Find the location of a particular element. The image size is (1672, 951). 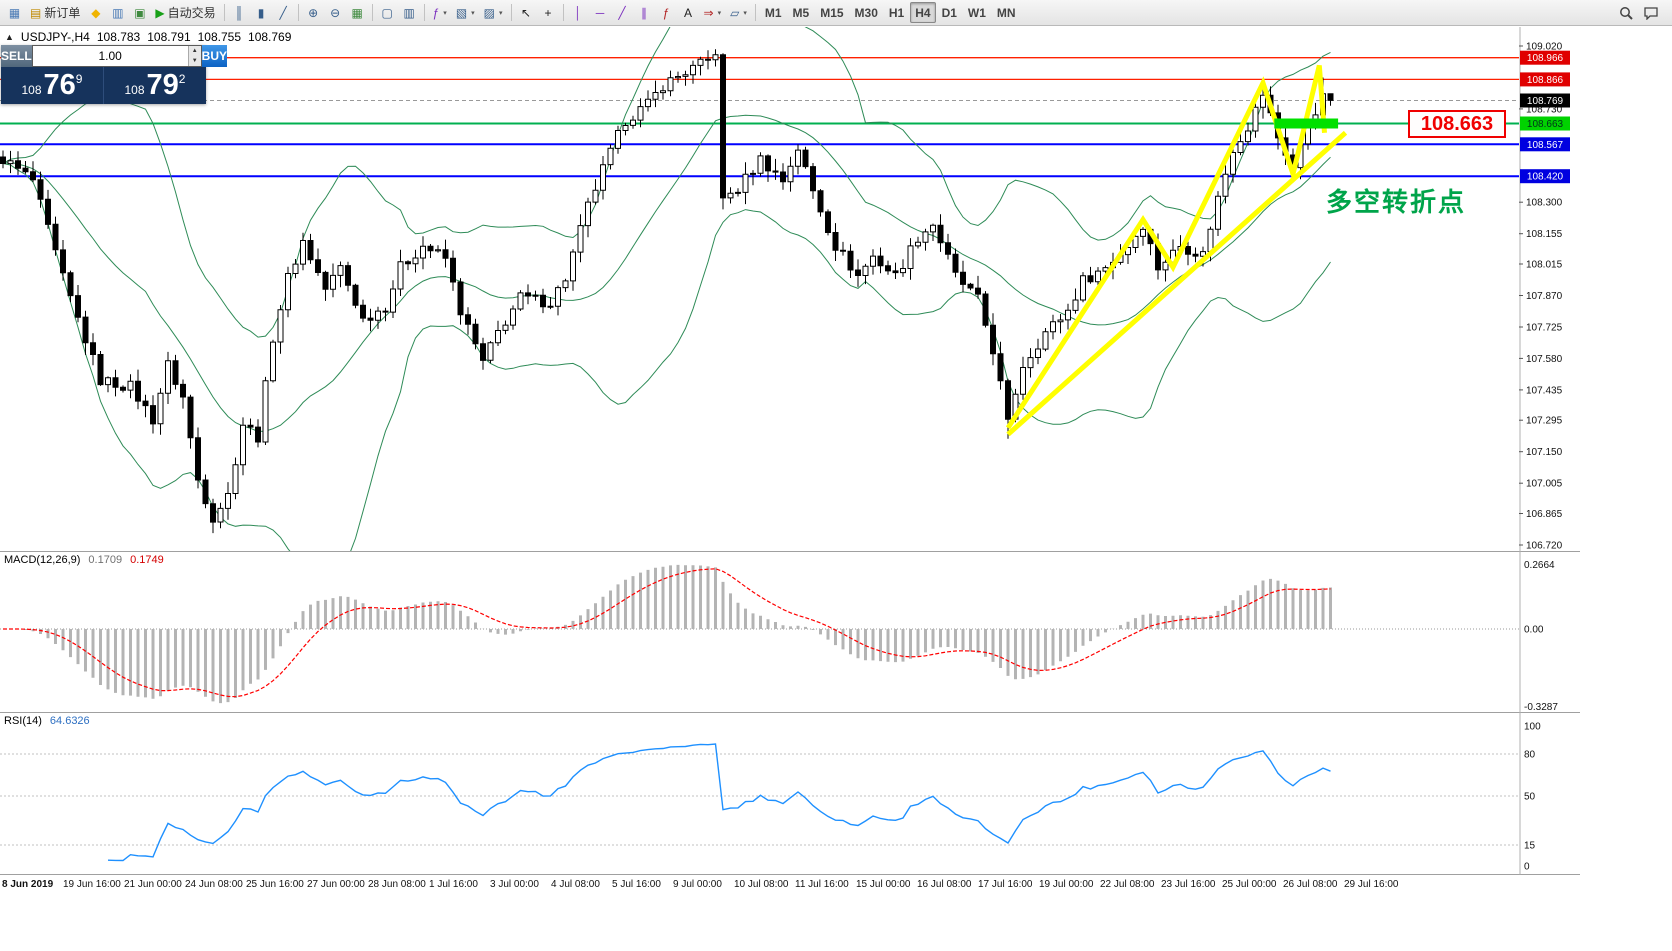

sell-price: 108 76 9 is located at coordinates (52, 85).